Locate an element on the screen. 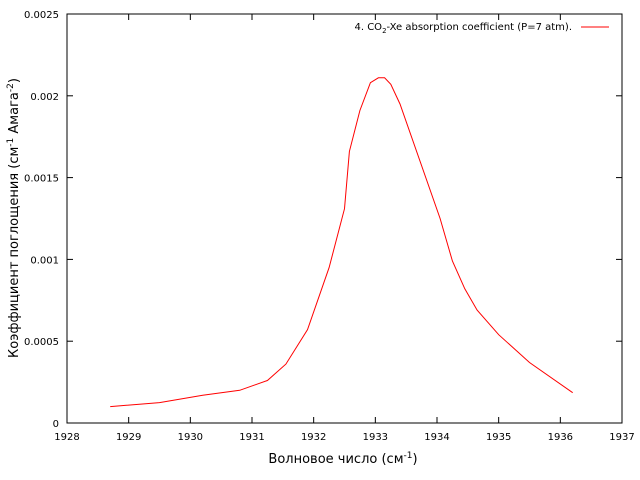  y-tick-label: 0 is located at coordinates (56, 424).